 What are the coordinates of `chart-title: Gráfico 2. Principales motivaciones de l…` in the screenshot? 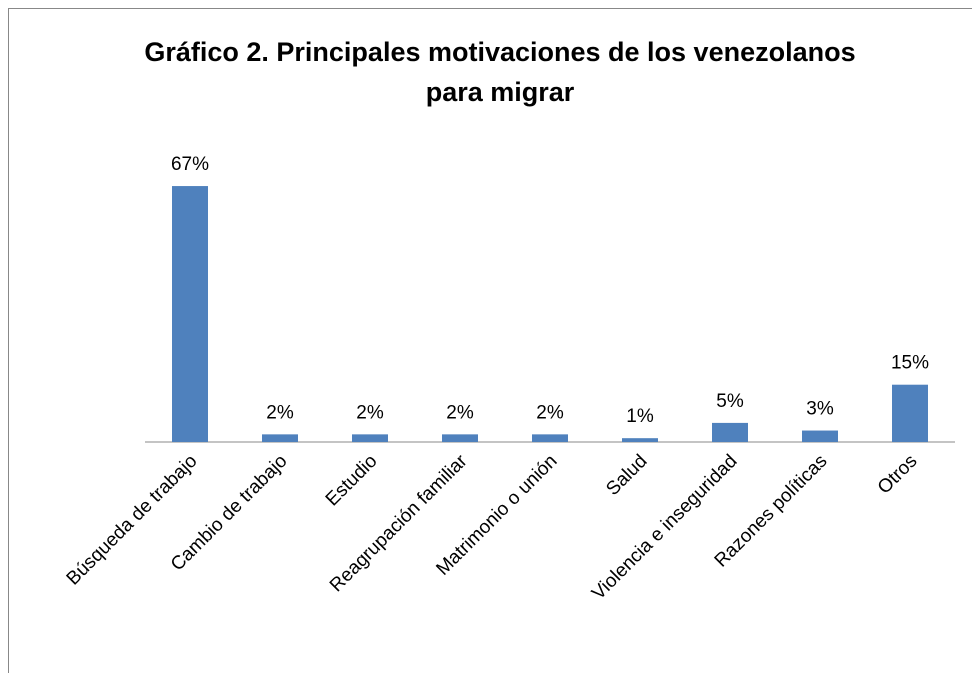 It's located at (500, 72).